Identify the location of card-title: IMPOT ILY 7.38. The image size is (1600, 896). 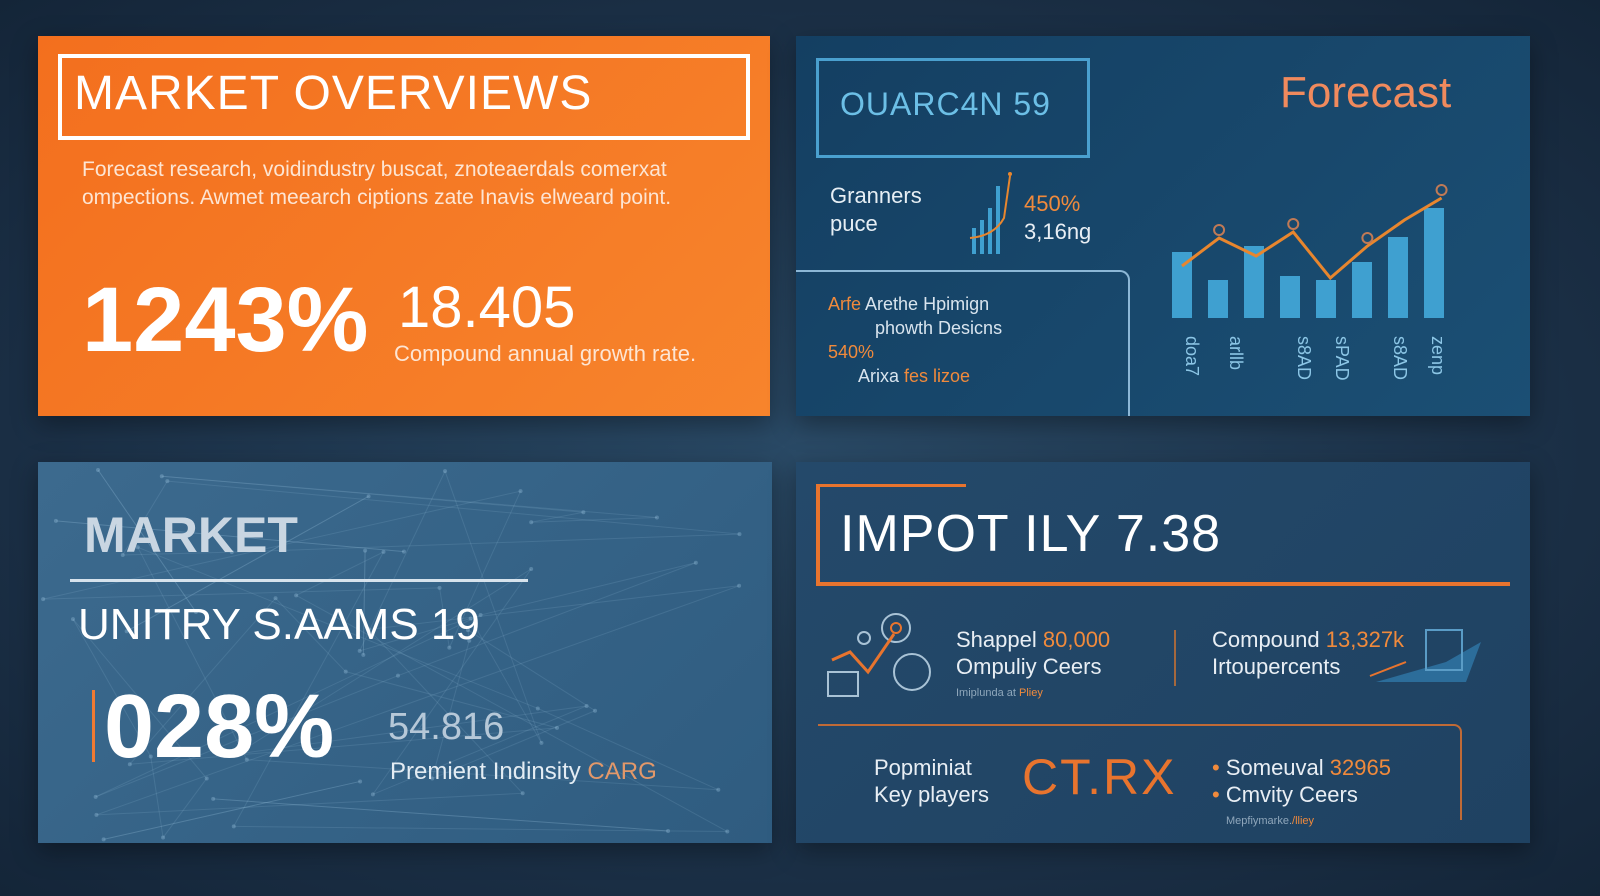
(1031, 534).